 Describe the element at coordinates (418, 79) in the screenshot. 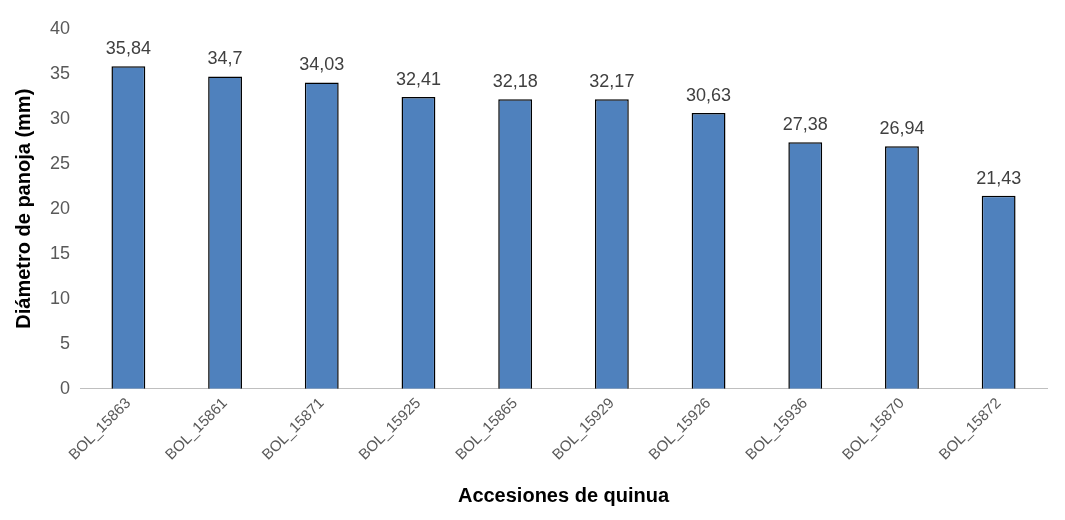

I see `data-label: 32,41` at that location.